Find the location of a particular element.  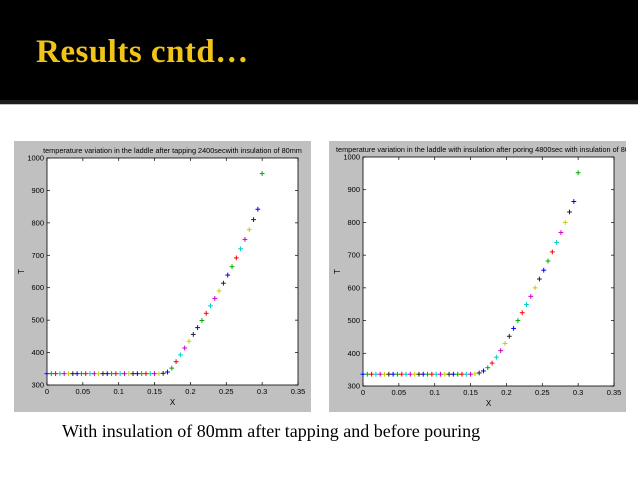

chart-2-x-axis-label: X is located at coordinates (489, 403).